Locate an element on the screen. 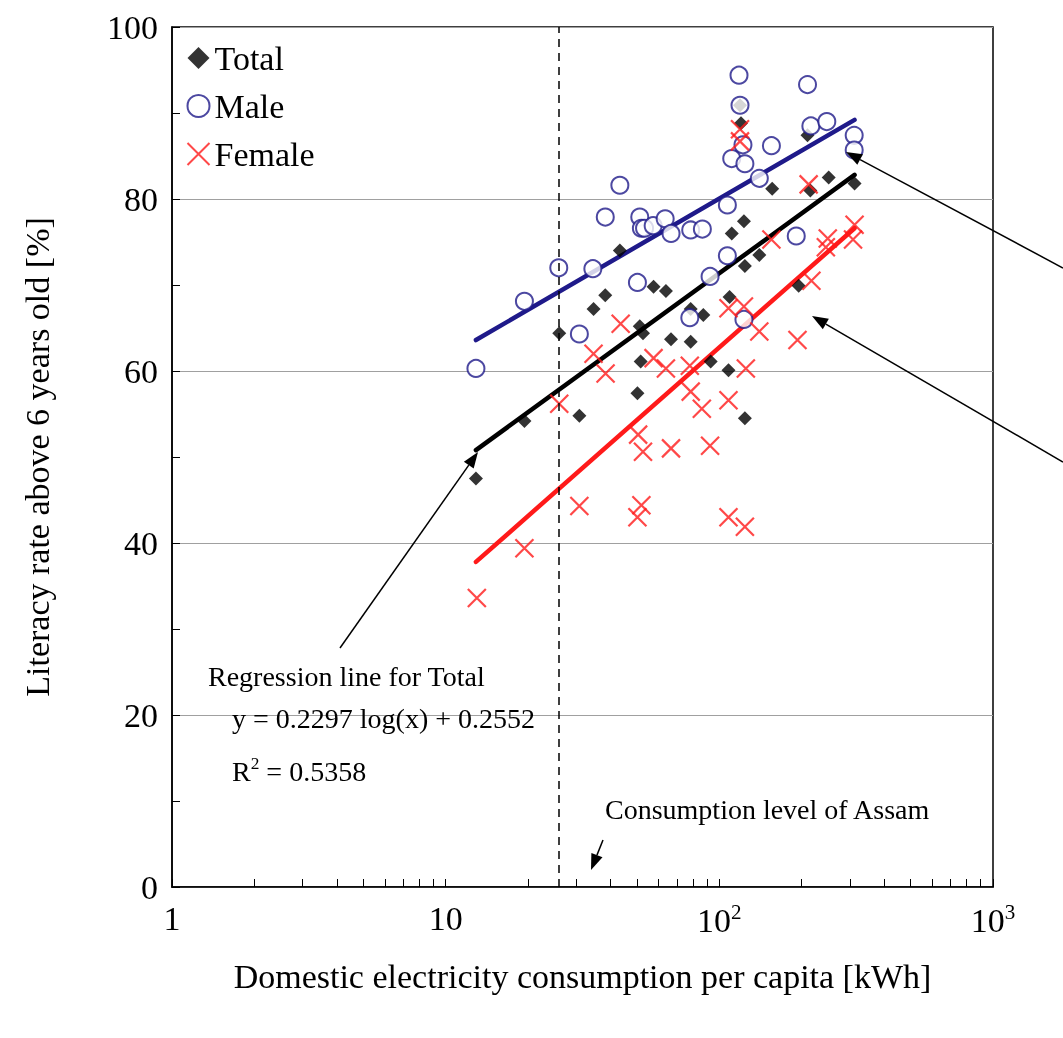 The height and width of the screenshot is (1038, 1063). x-tick-label: 1 is located at coordinates (172, 918).